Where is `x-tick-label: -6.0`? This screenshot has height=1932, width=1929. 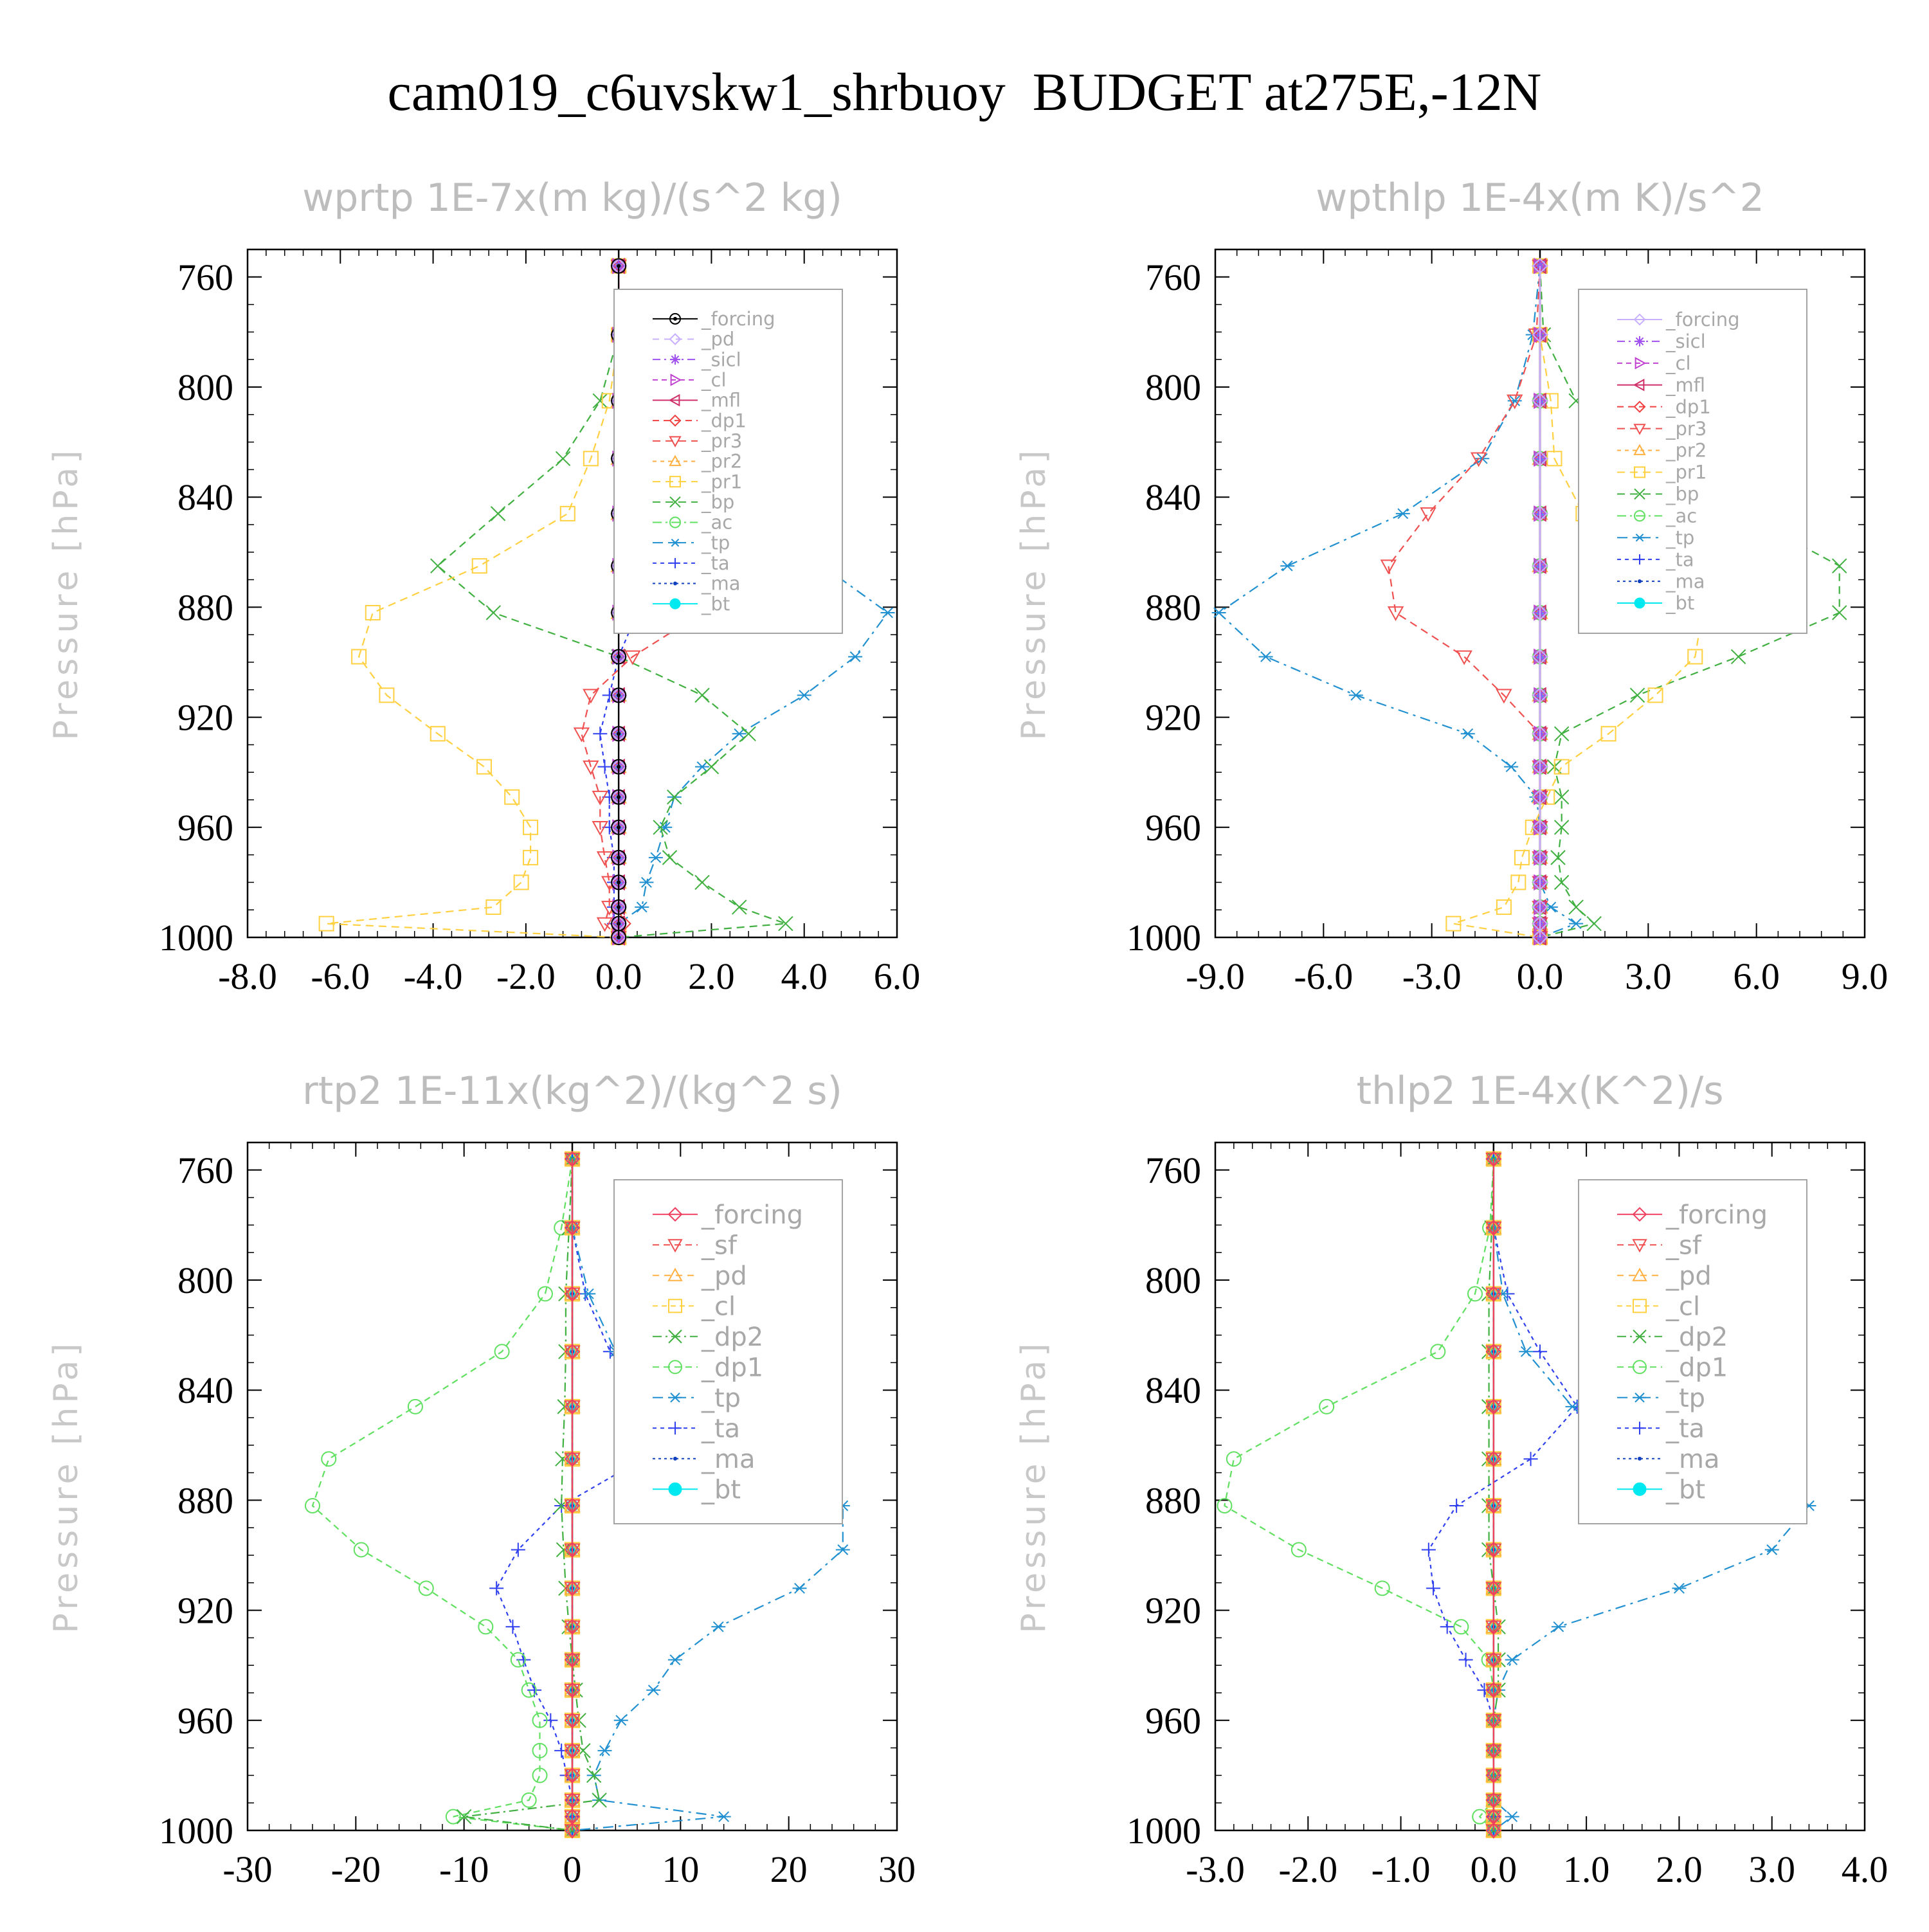
x-tick-label: -6.0 is located at coordinates (340, 976).